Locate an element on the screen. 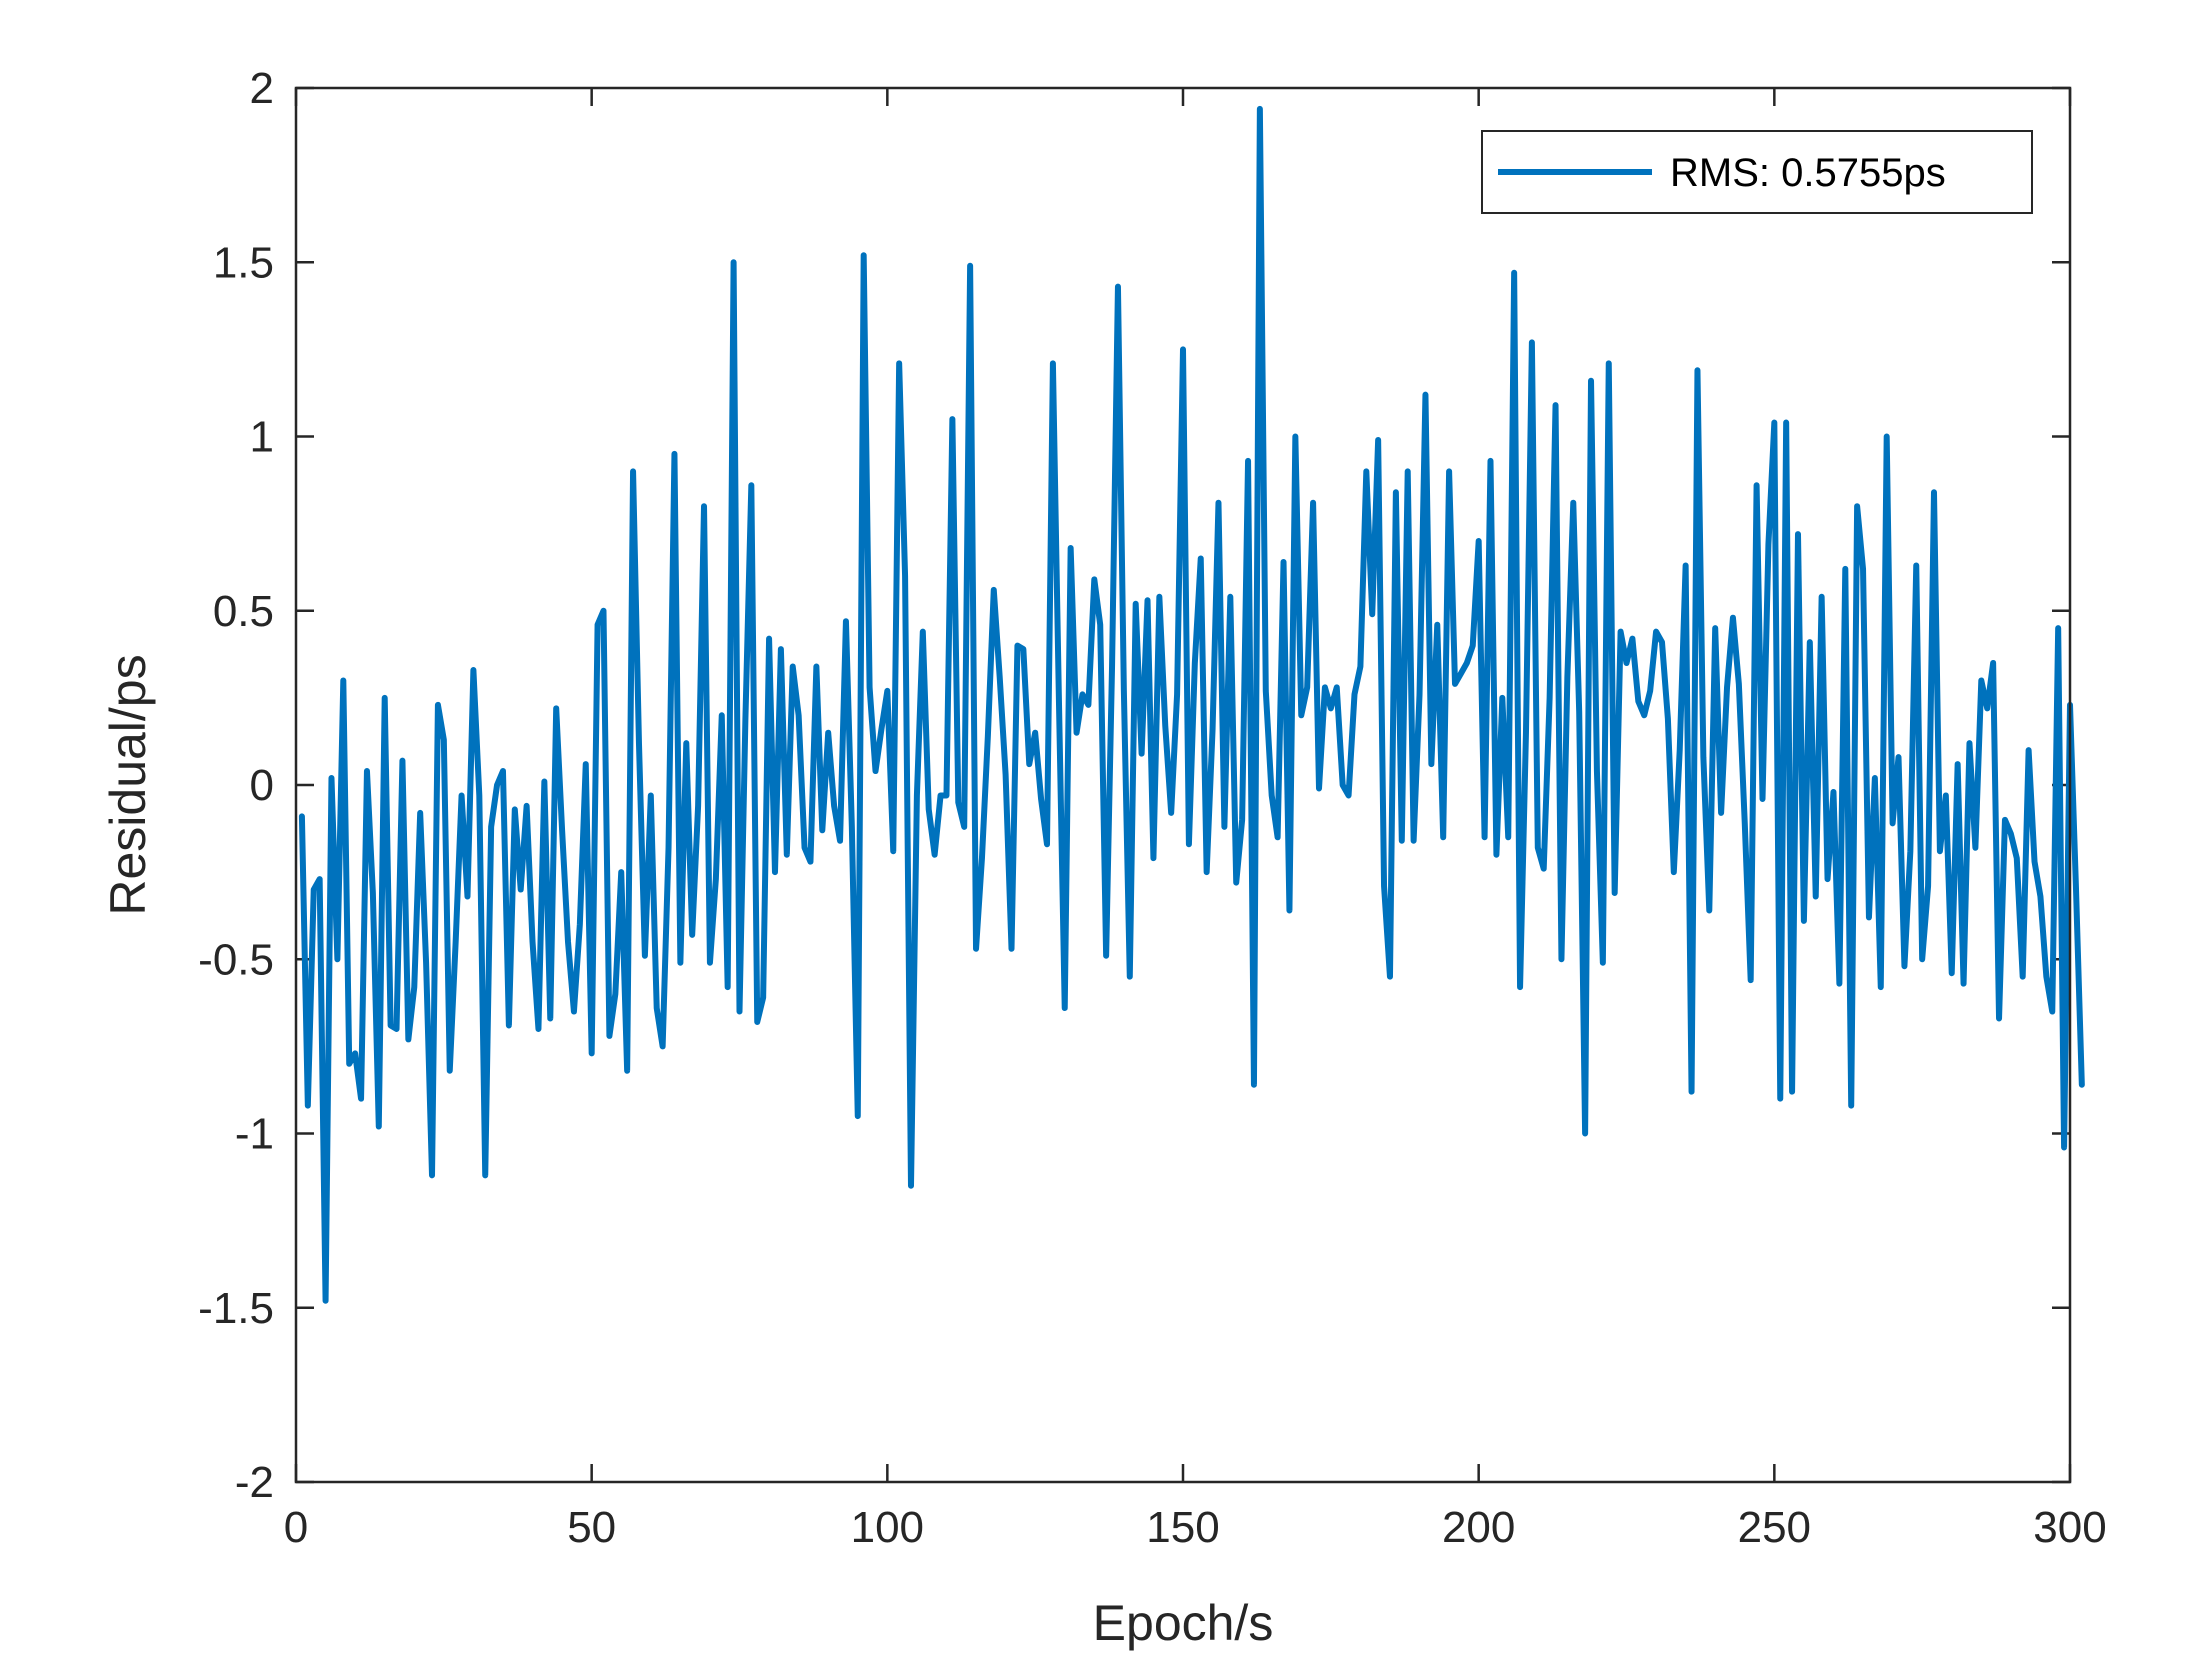 The height and width of the screenshot is (1671, 2196). y-tick-label: 2 is located at coordinates (262, 88).